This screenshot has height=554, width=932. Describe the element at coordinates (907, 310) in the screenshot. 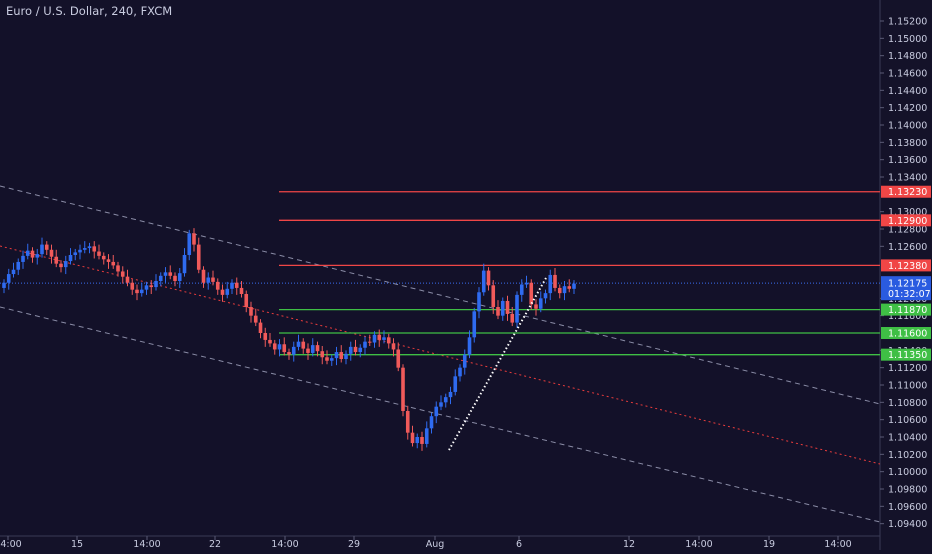

I see `support-level-label: 1.11870` at that location.